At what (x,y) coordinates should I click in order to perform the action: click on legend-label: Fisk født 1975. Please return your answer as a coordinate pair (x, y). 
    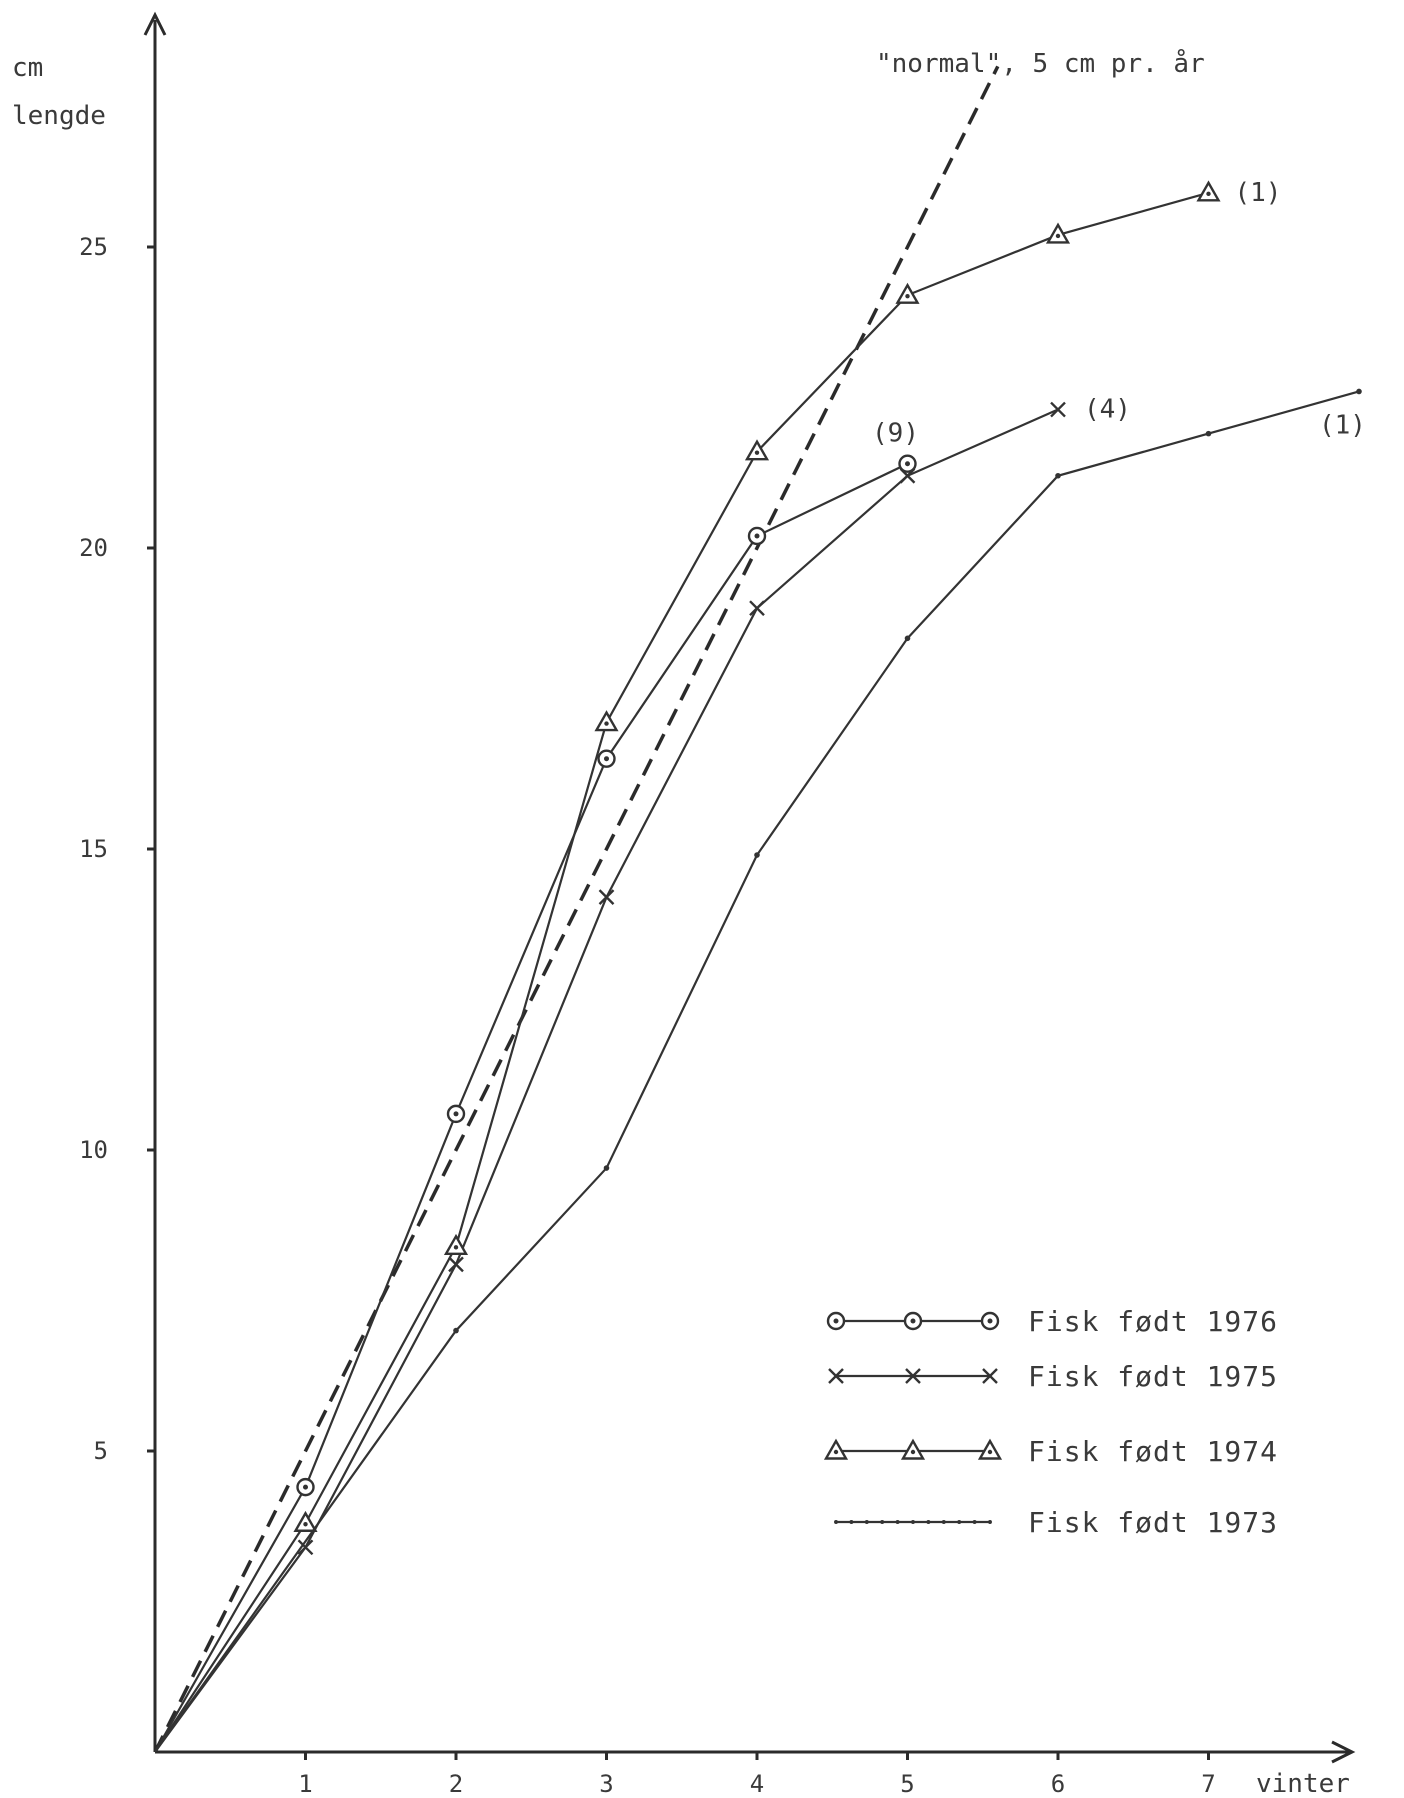
    Looking at the image, I should click on (1153, 1376).